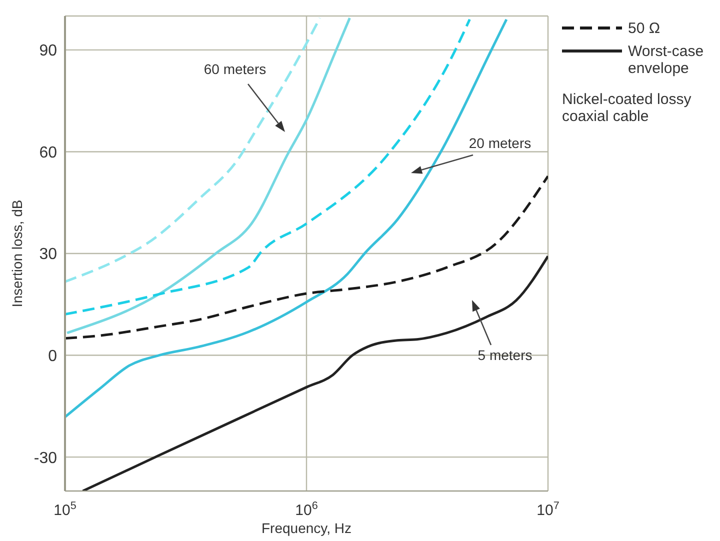 The image size is (720, 541). What do you see at coordinates (645, 28) in the screenshot?
I see `legend-label: 50 Ω` at bounding box center [645, 28].